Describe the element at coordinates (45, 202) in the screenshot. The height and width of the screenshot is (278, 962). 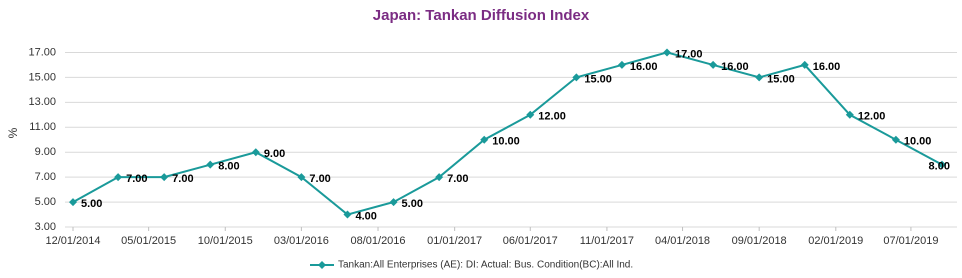
I see `y-tick-label: 5.00` at that location.